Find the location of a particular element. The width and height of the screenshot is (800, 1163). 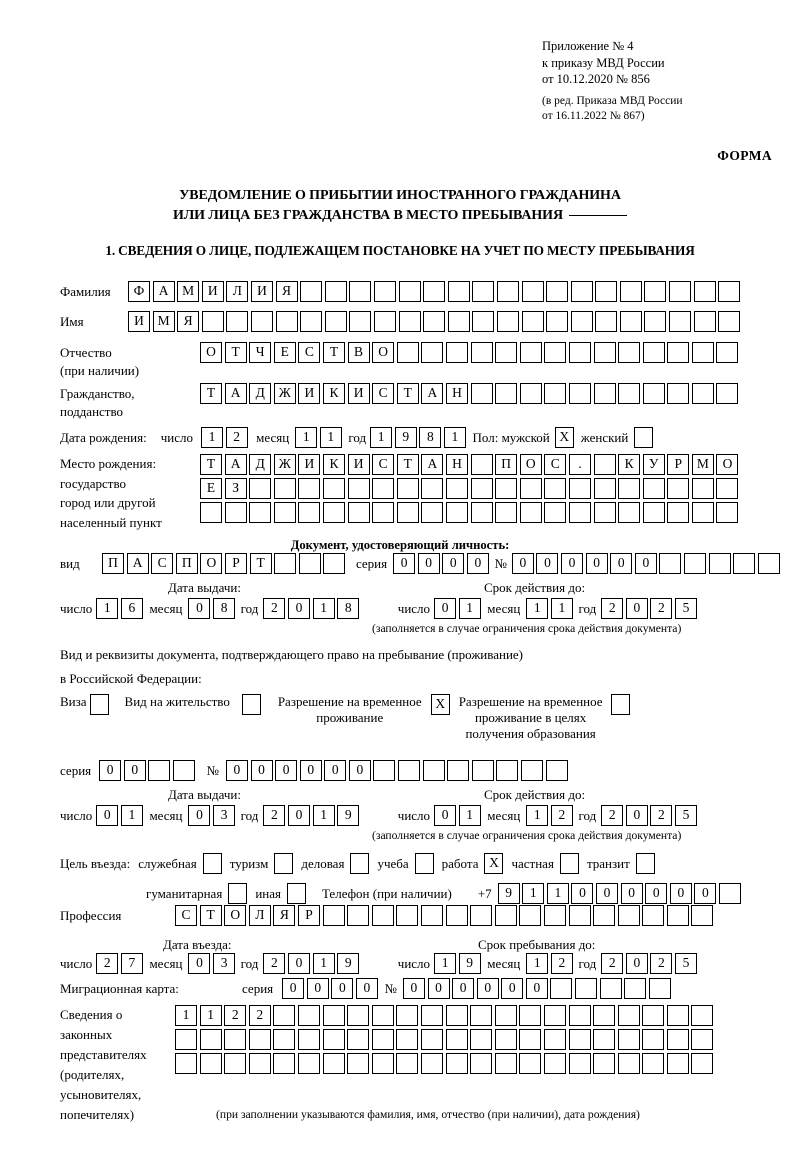

purpose-option-checkbox-туризм is located at coordinates (284, 863).